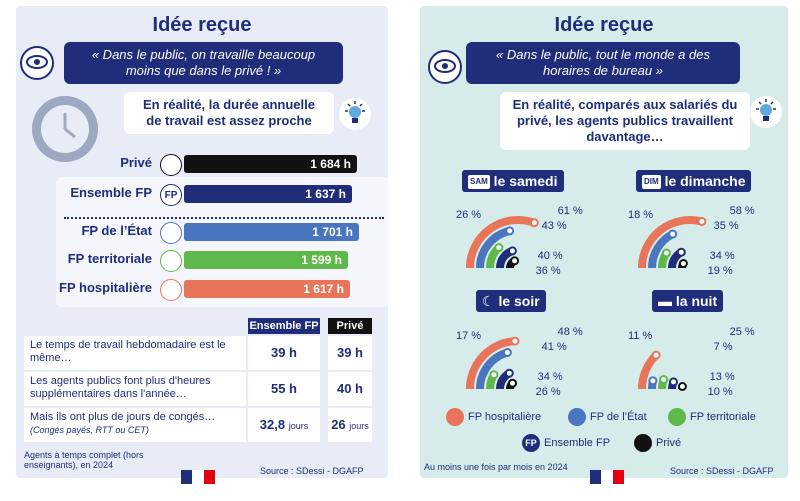 This screenshot has width=800, height=501. Describe the element at coordinates (266, 260) in the screenshot. I see `hours-bar: 1 599 h` at that location.